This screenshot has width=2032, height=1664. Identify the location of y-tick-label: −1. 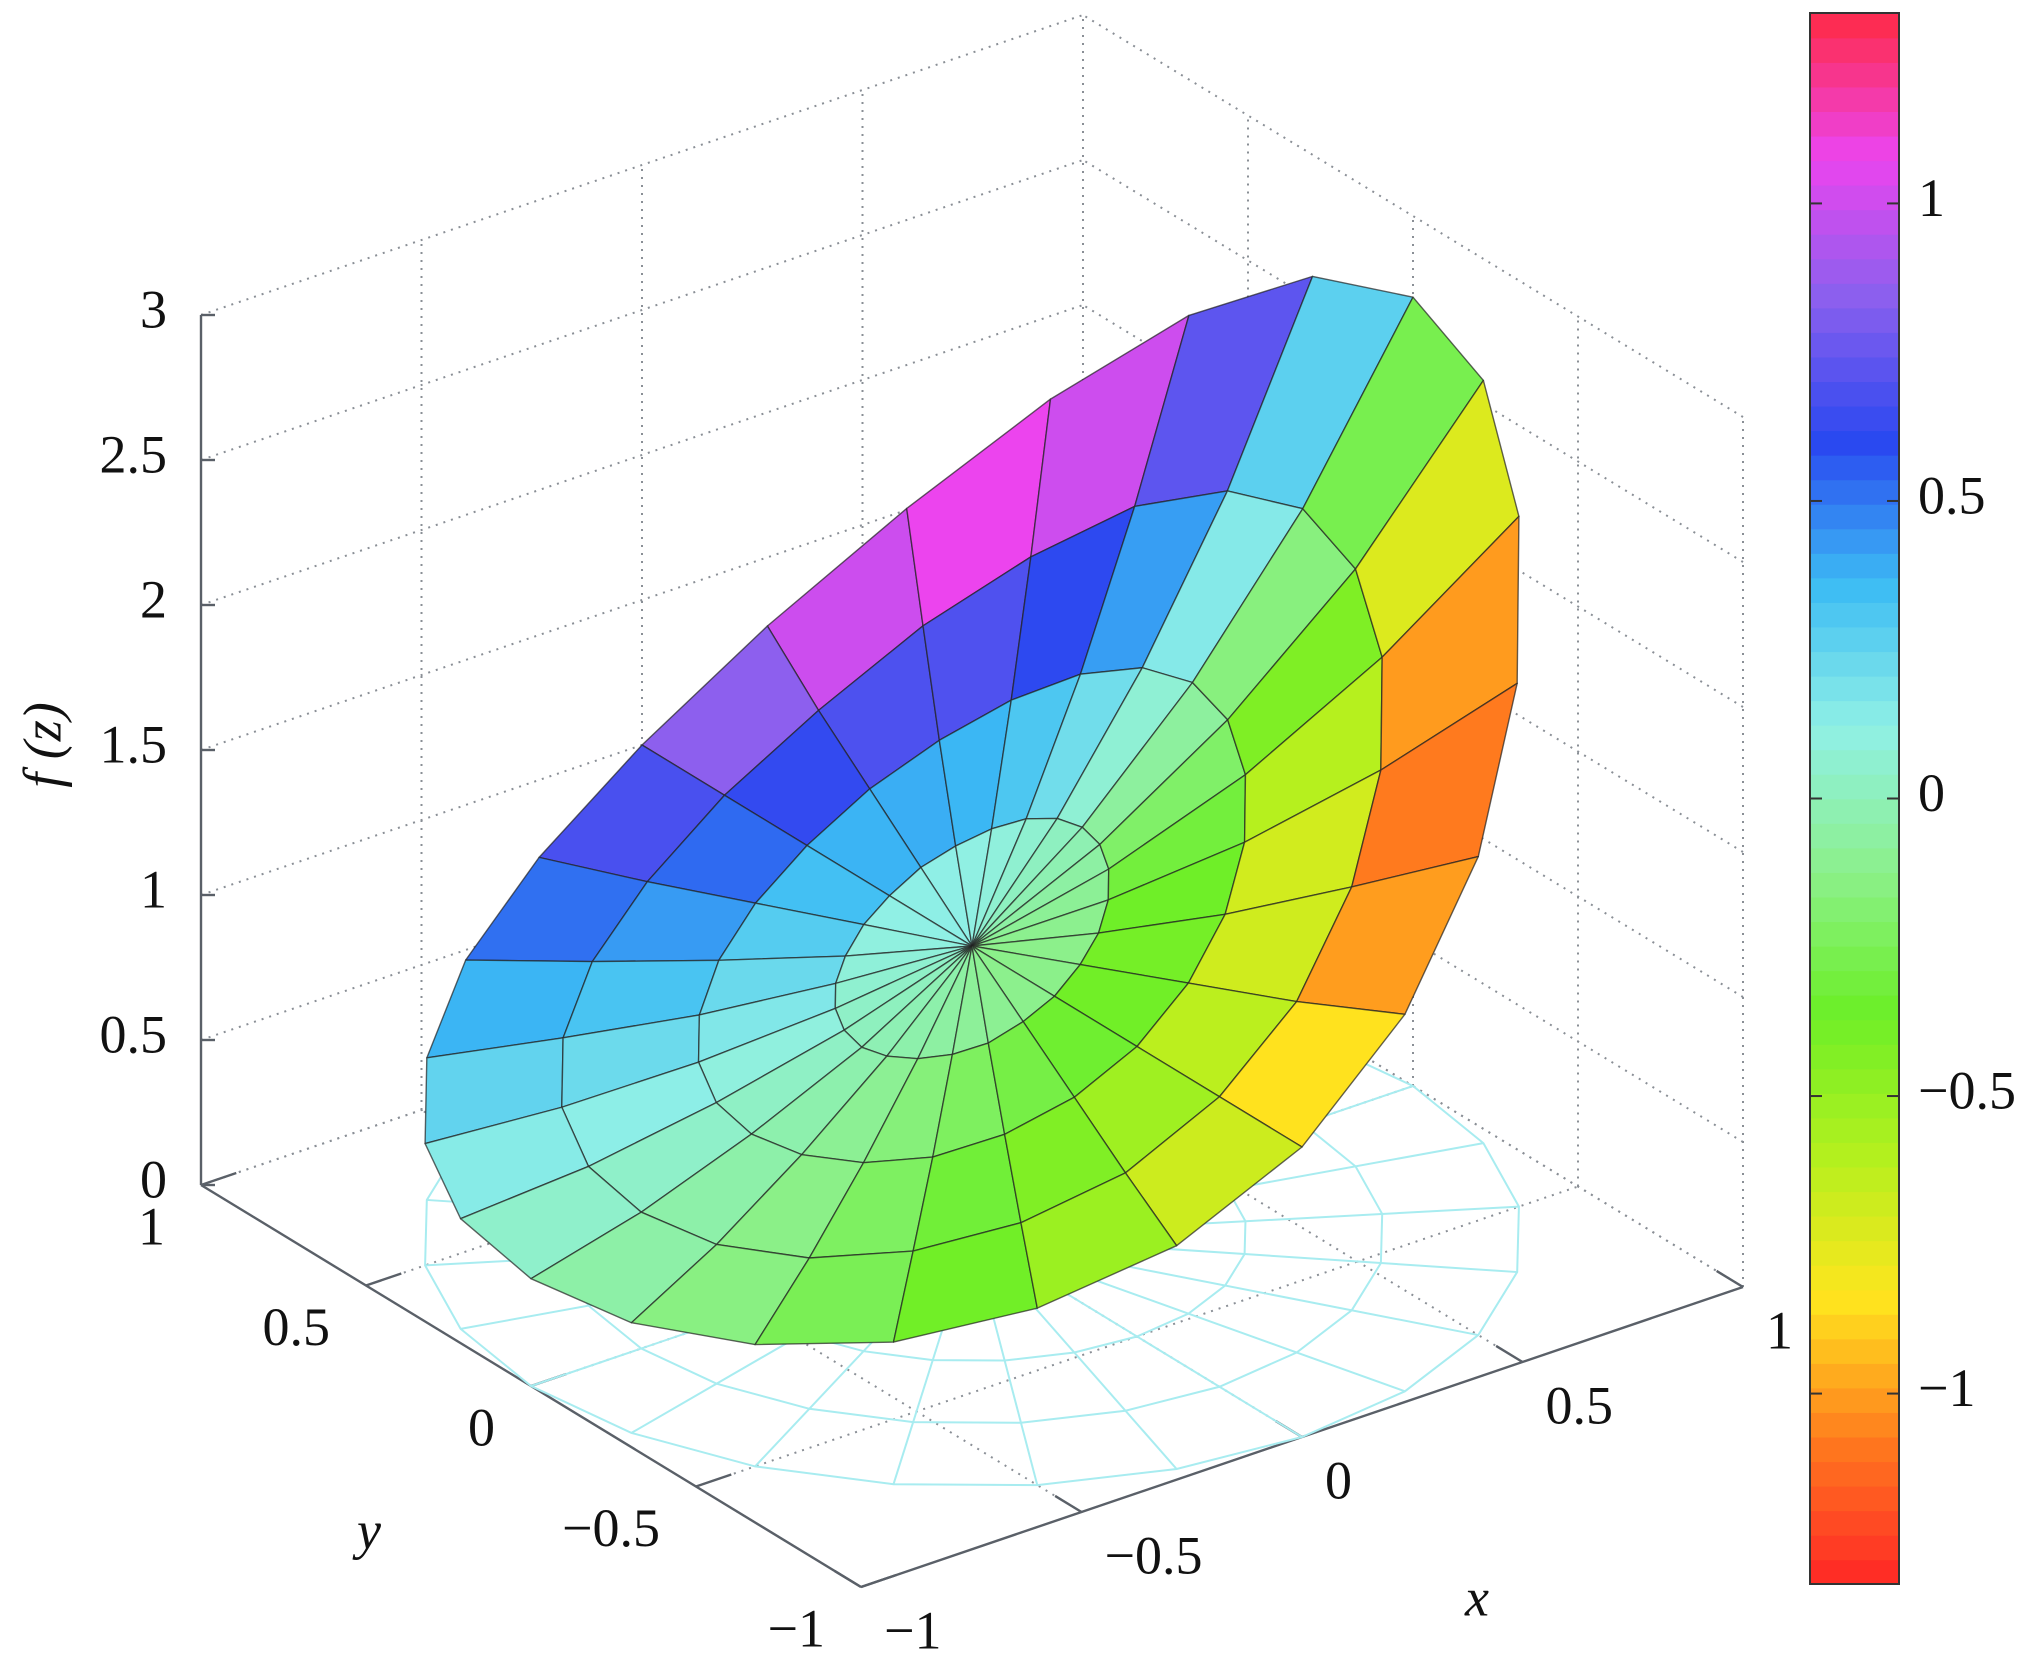
(796, 1628).